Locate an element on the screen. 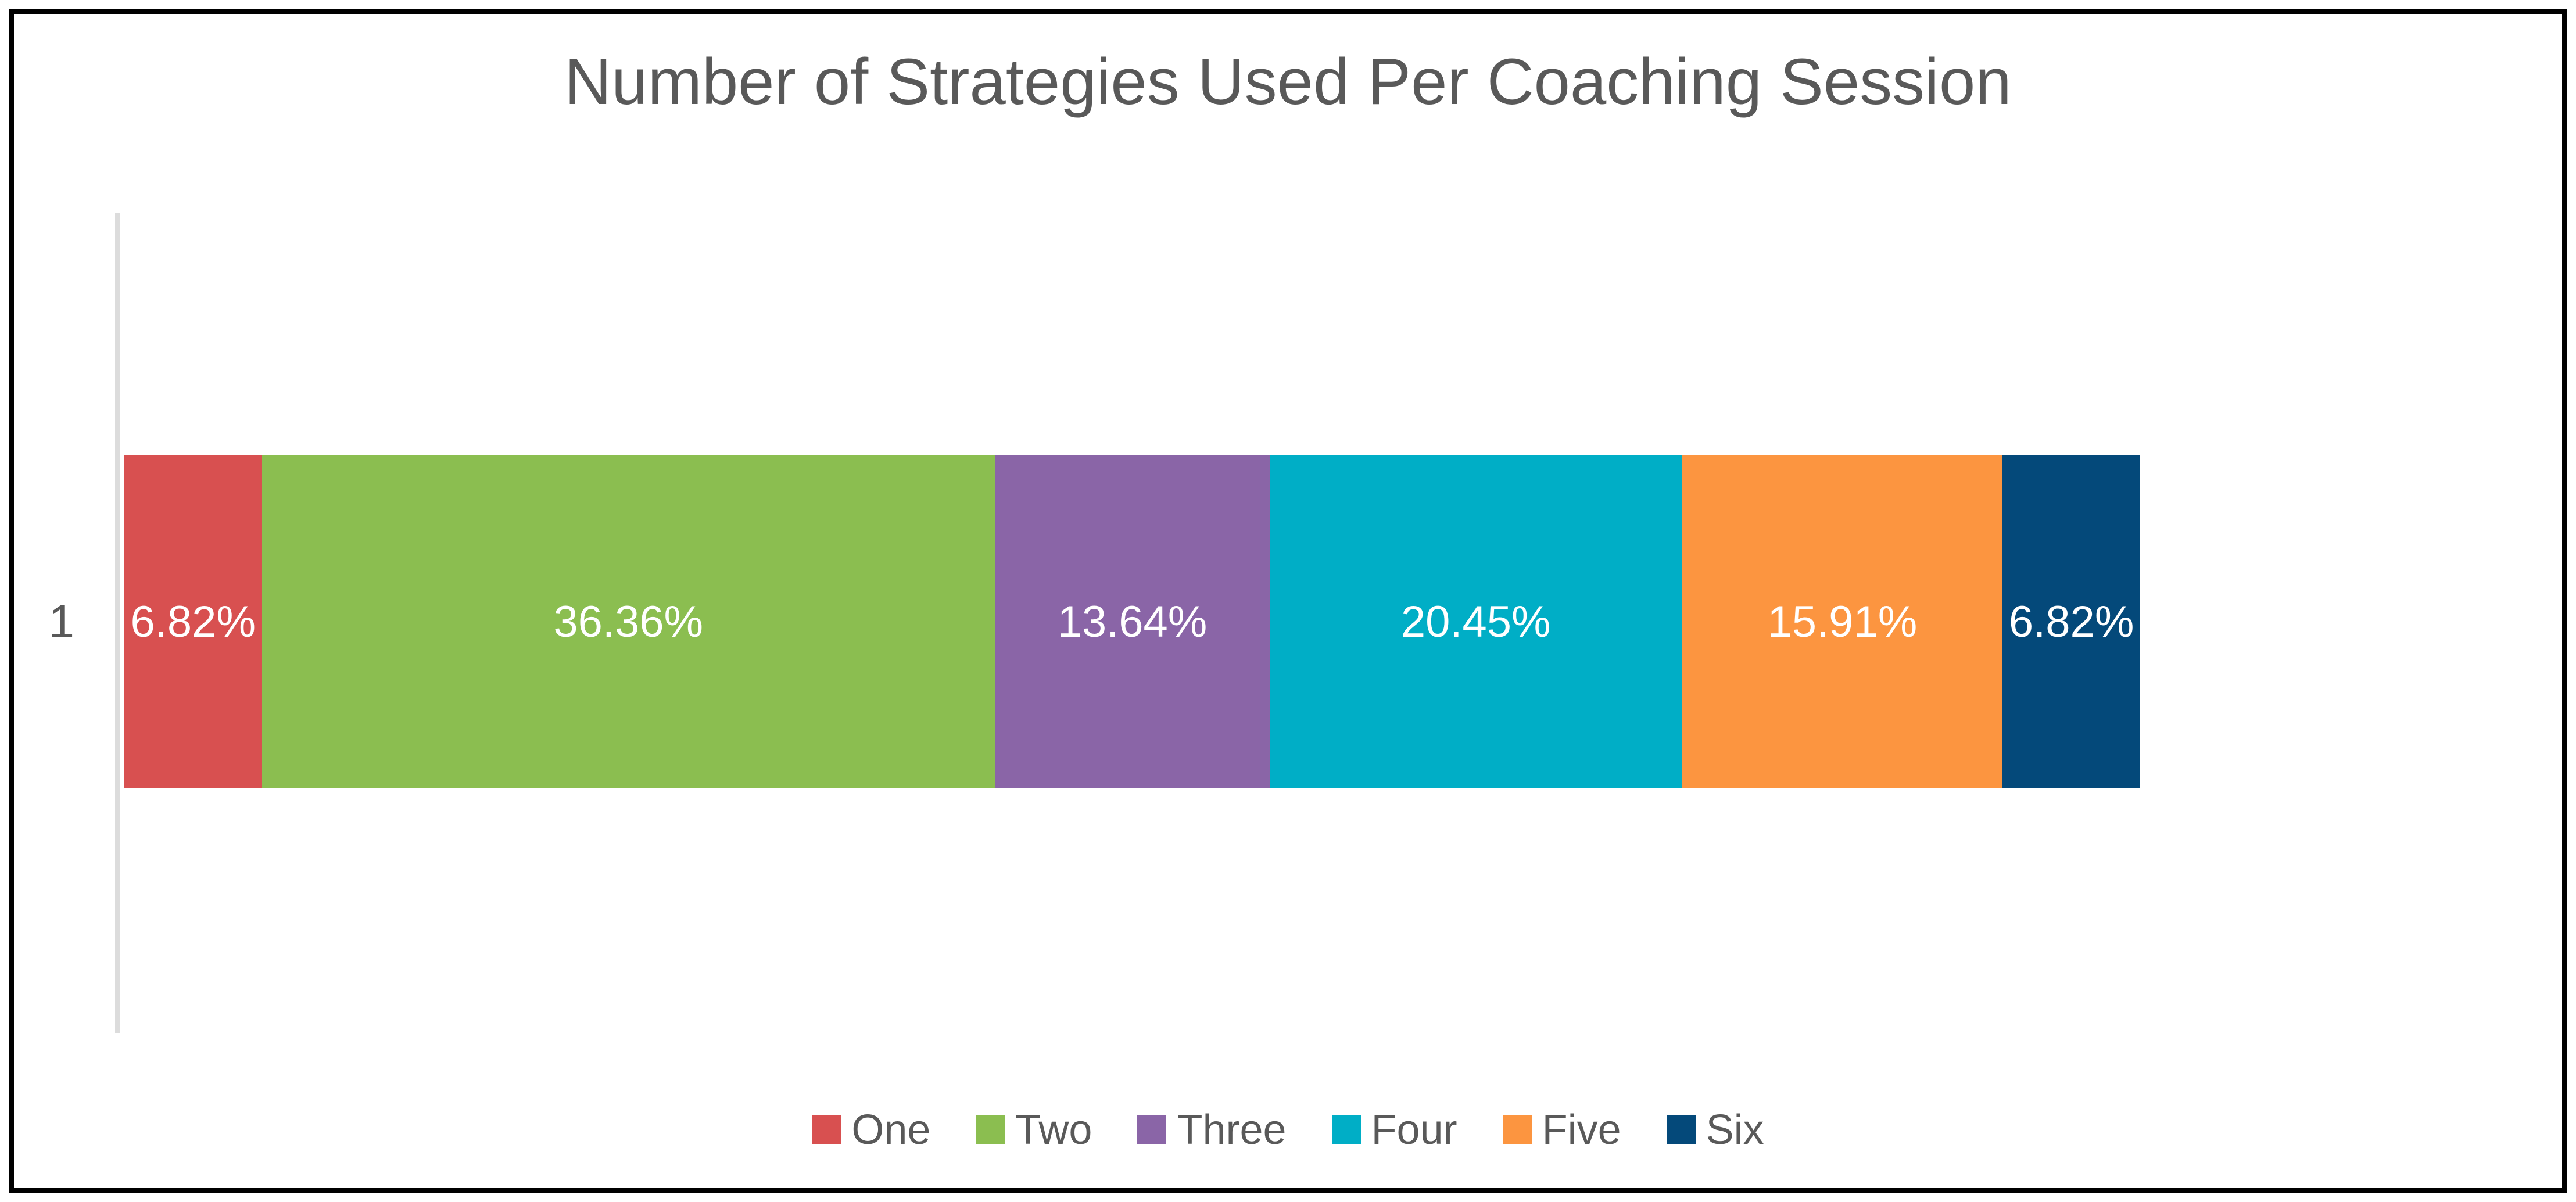 The width and height of the screenshot is (2576, 1202). legend-label-four: Four is located at coordinates (1414, 1130).